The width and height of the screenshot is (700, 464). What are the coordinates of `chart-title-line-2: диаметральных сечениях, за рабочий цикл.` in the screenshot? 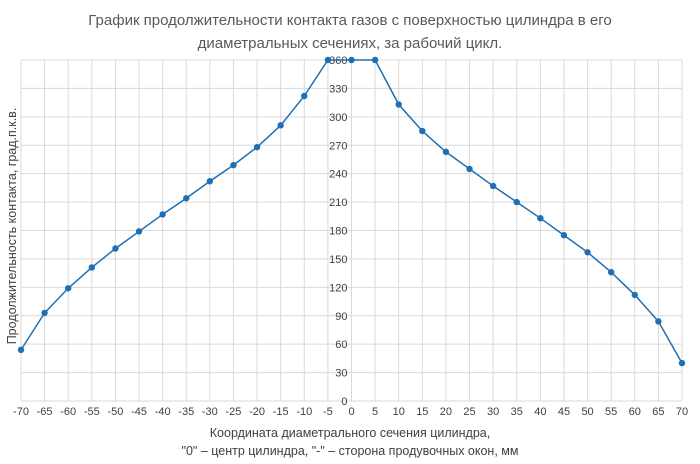 It's located at (350, 43).